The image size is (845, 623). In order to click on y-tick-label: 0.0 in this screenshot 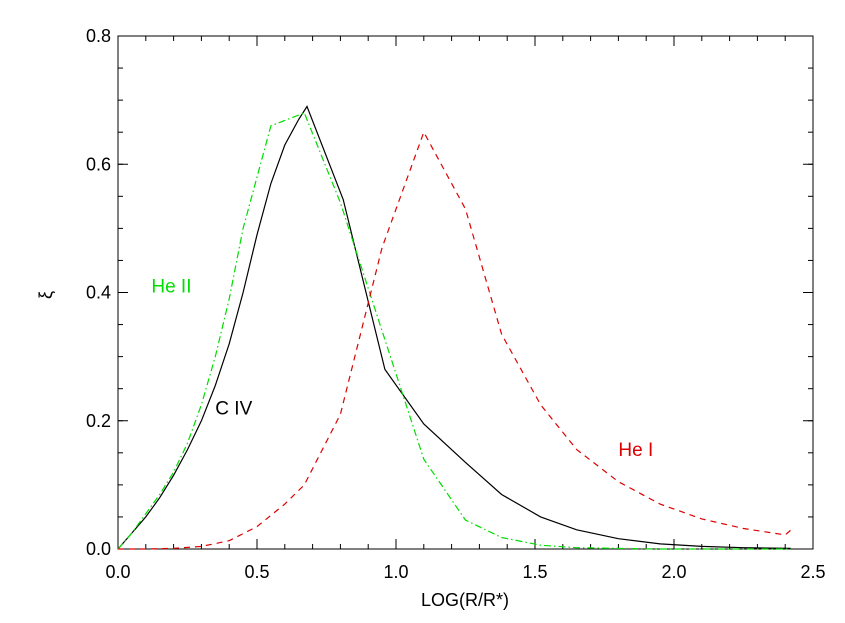, I will do `click(98, 549)`.